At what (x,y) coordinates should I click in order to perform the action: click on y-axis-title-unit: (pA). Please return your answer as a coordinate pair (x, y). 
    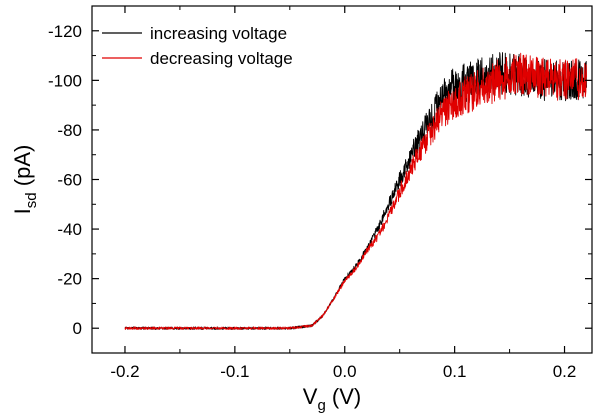
    Looking at the image, I should click on (22, 169).